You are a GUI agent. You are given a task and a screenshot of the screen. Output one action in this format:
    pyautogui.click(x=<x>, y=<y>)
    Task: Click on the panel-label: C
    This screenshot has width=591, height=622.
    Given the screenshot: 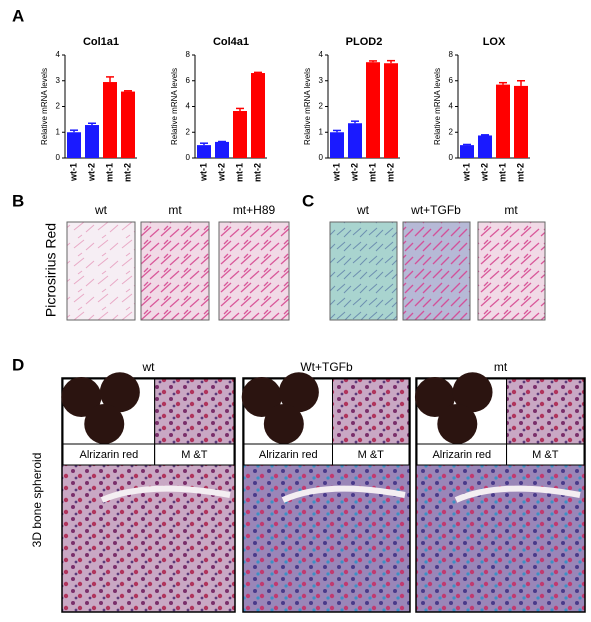 What is the action you would take?
    pyautogui.click(x=308, y=200)
    